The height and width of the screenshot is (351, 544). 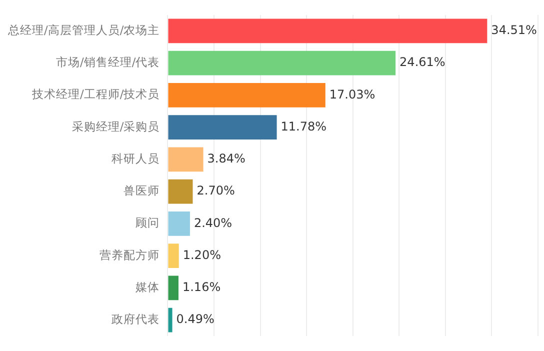 What do you see at coordinates (136, 319) in the screenshot?
I see `y-tick-label: 政府代表` at bounding box center [136, 319].